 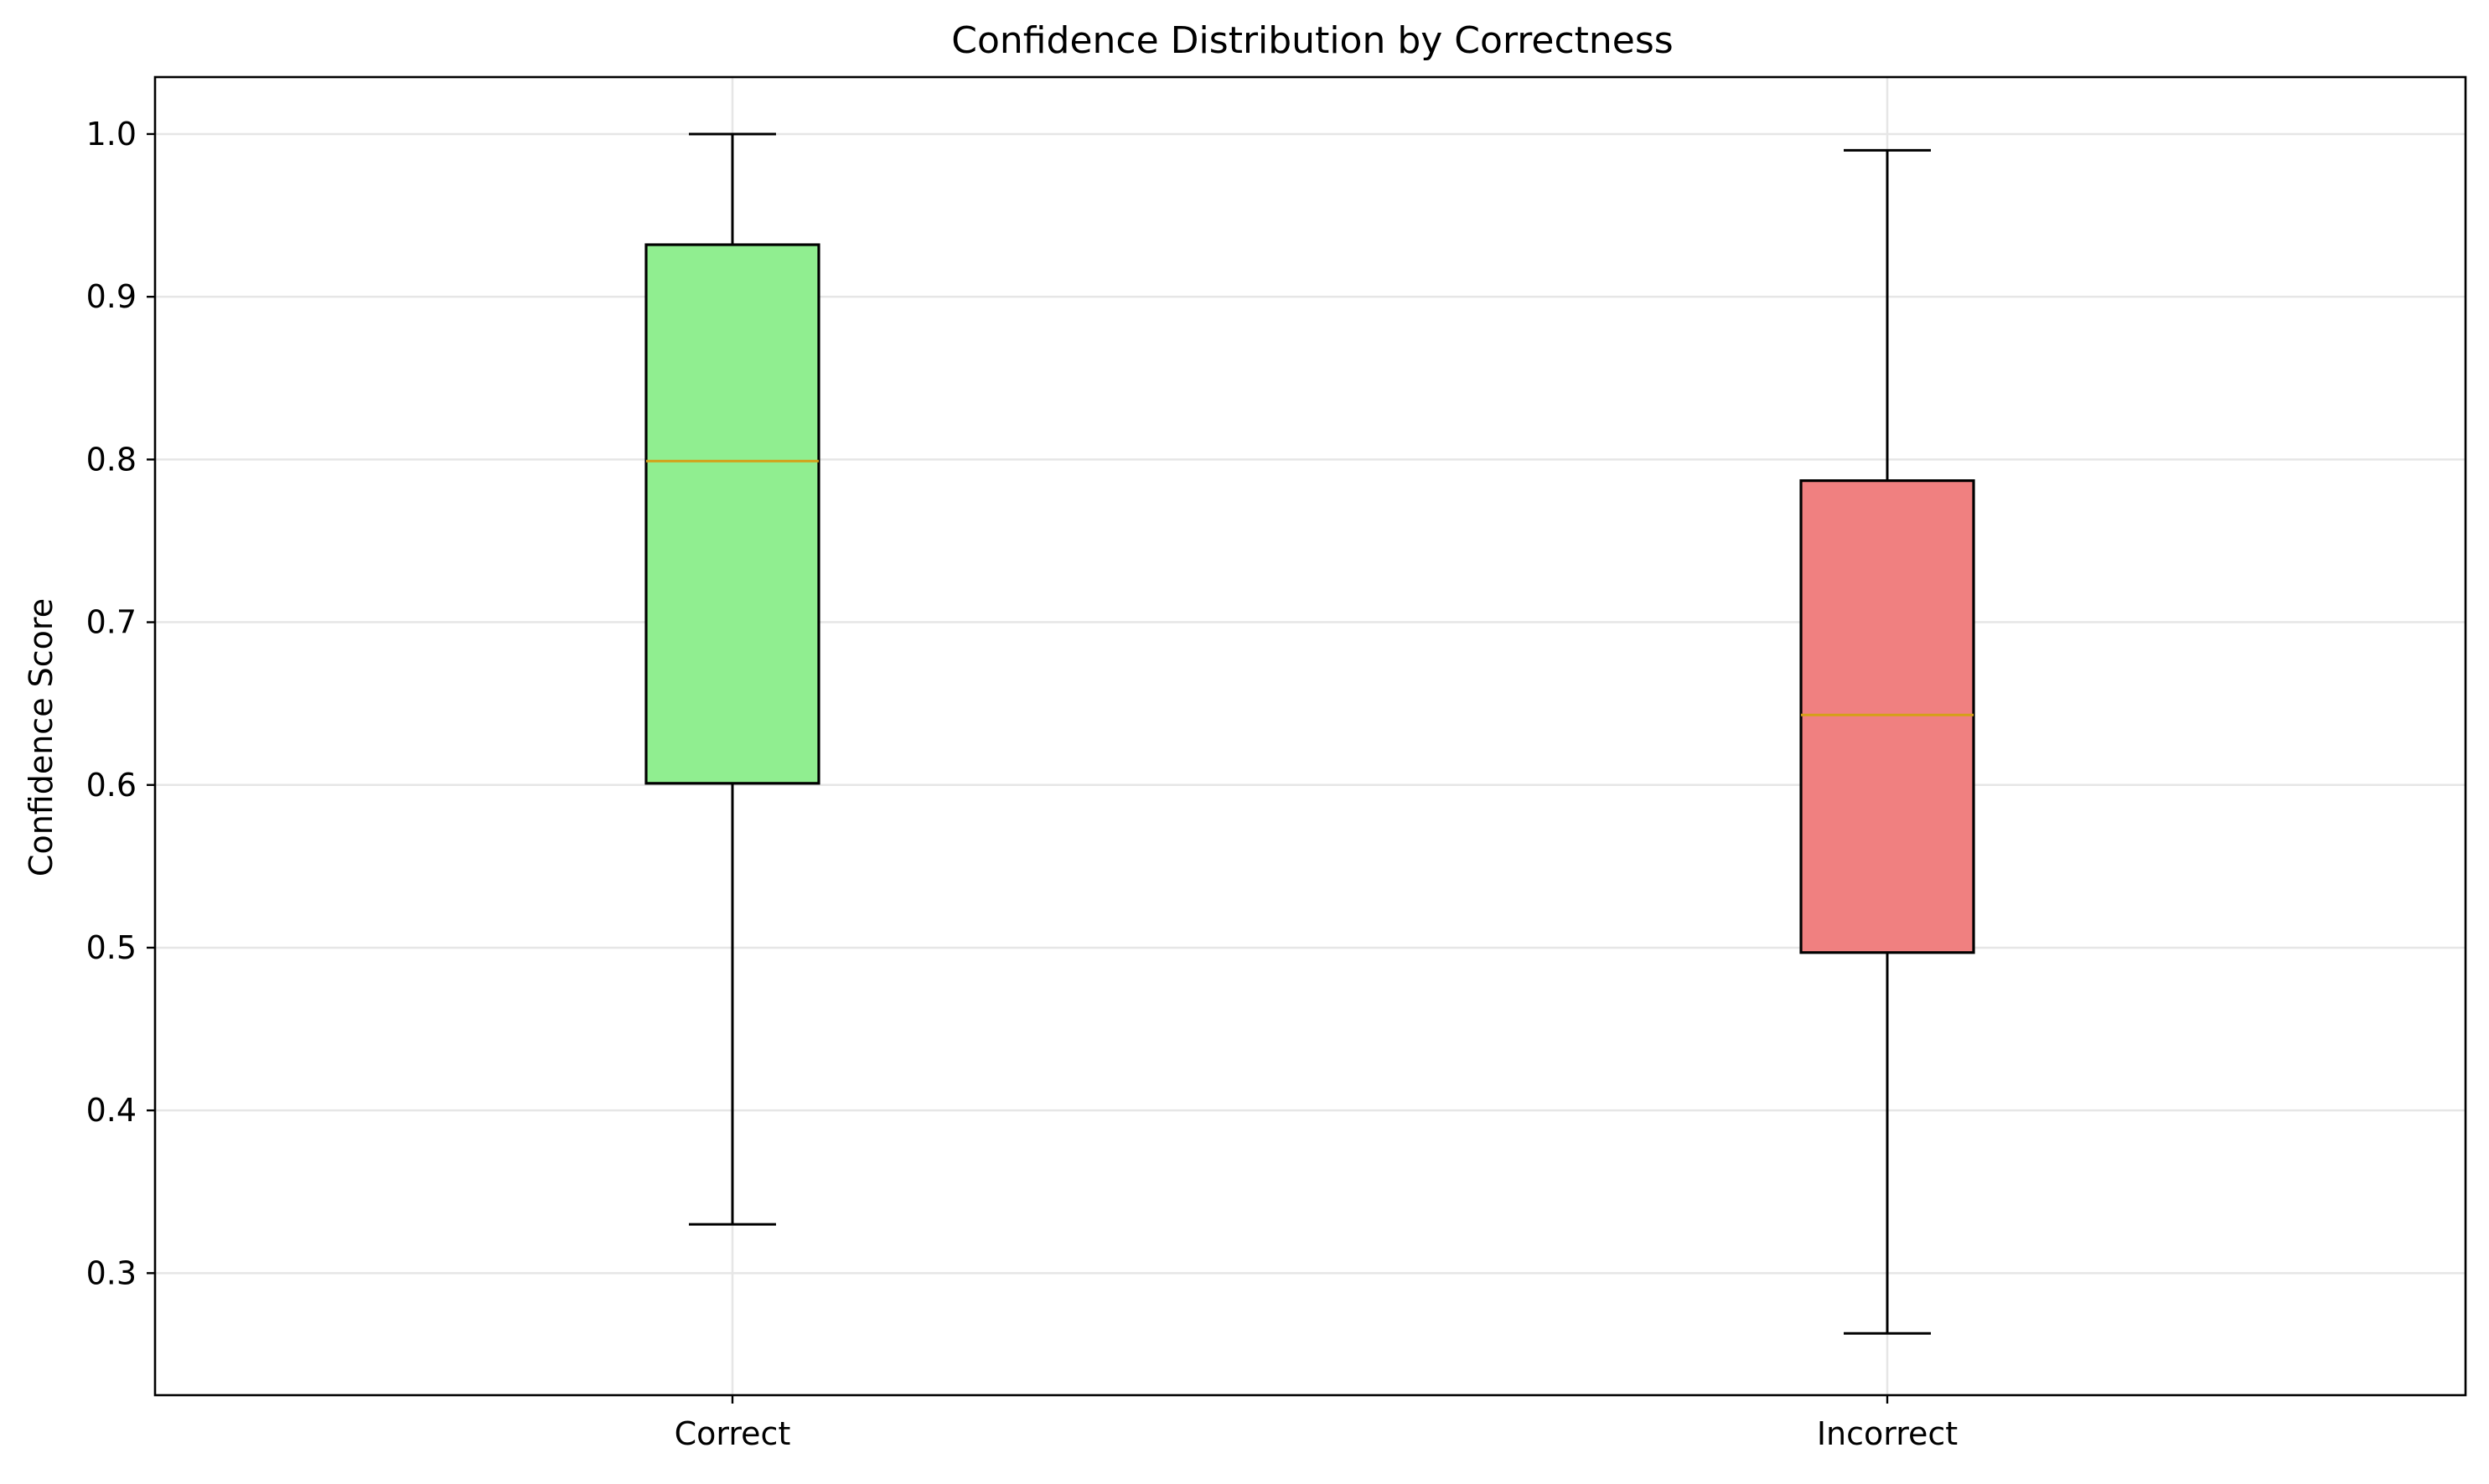 I want to click on y-axis-label: Confidence Score, so click(x=41, y=737).